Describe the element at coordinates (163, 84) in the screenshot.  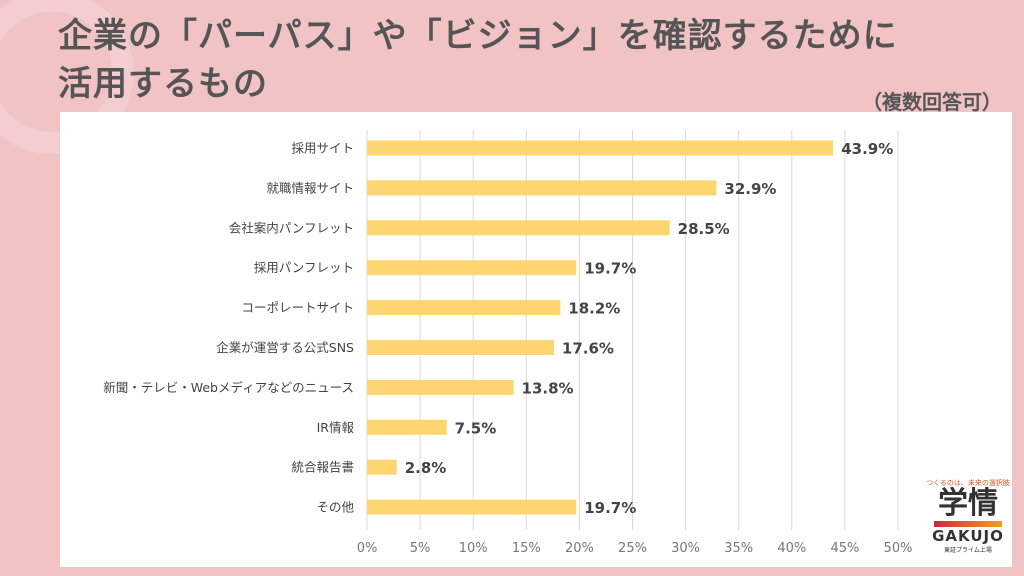
I see `title-line-2: 活用するもの` at that location.